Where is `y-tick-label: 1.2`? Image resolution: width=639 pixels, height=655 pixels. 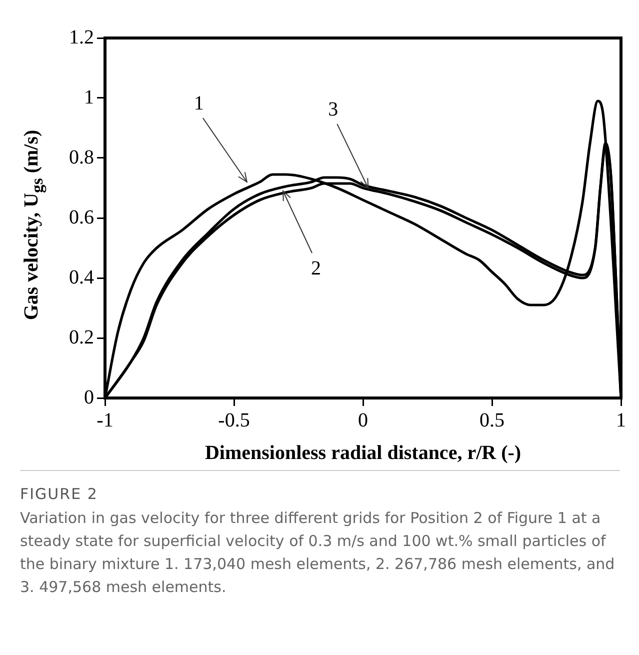
y-tick-label: 1.2 is located at coordinates (81, 37).